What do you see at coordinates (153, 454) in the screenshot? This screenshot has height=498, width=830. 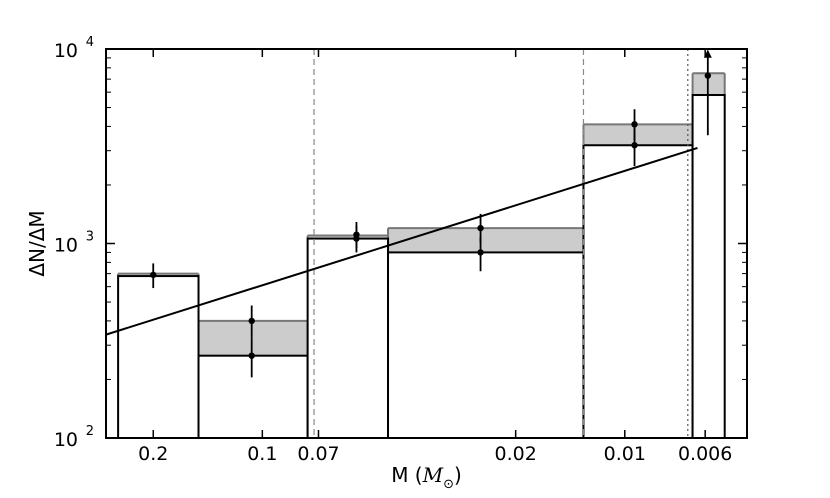 I see `x-tick-label: 0.2` at bounding box center [153, 454].